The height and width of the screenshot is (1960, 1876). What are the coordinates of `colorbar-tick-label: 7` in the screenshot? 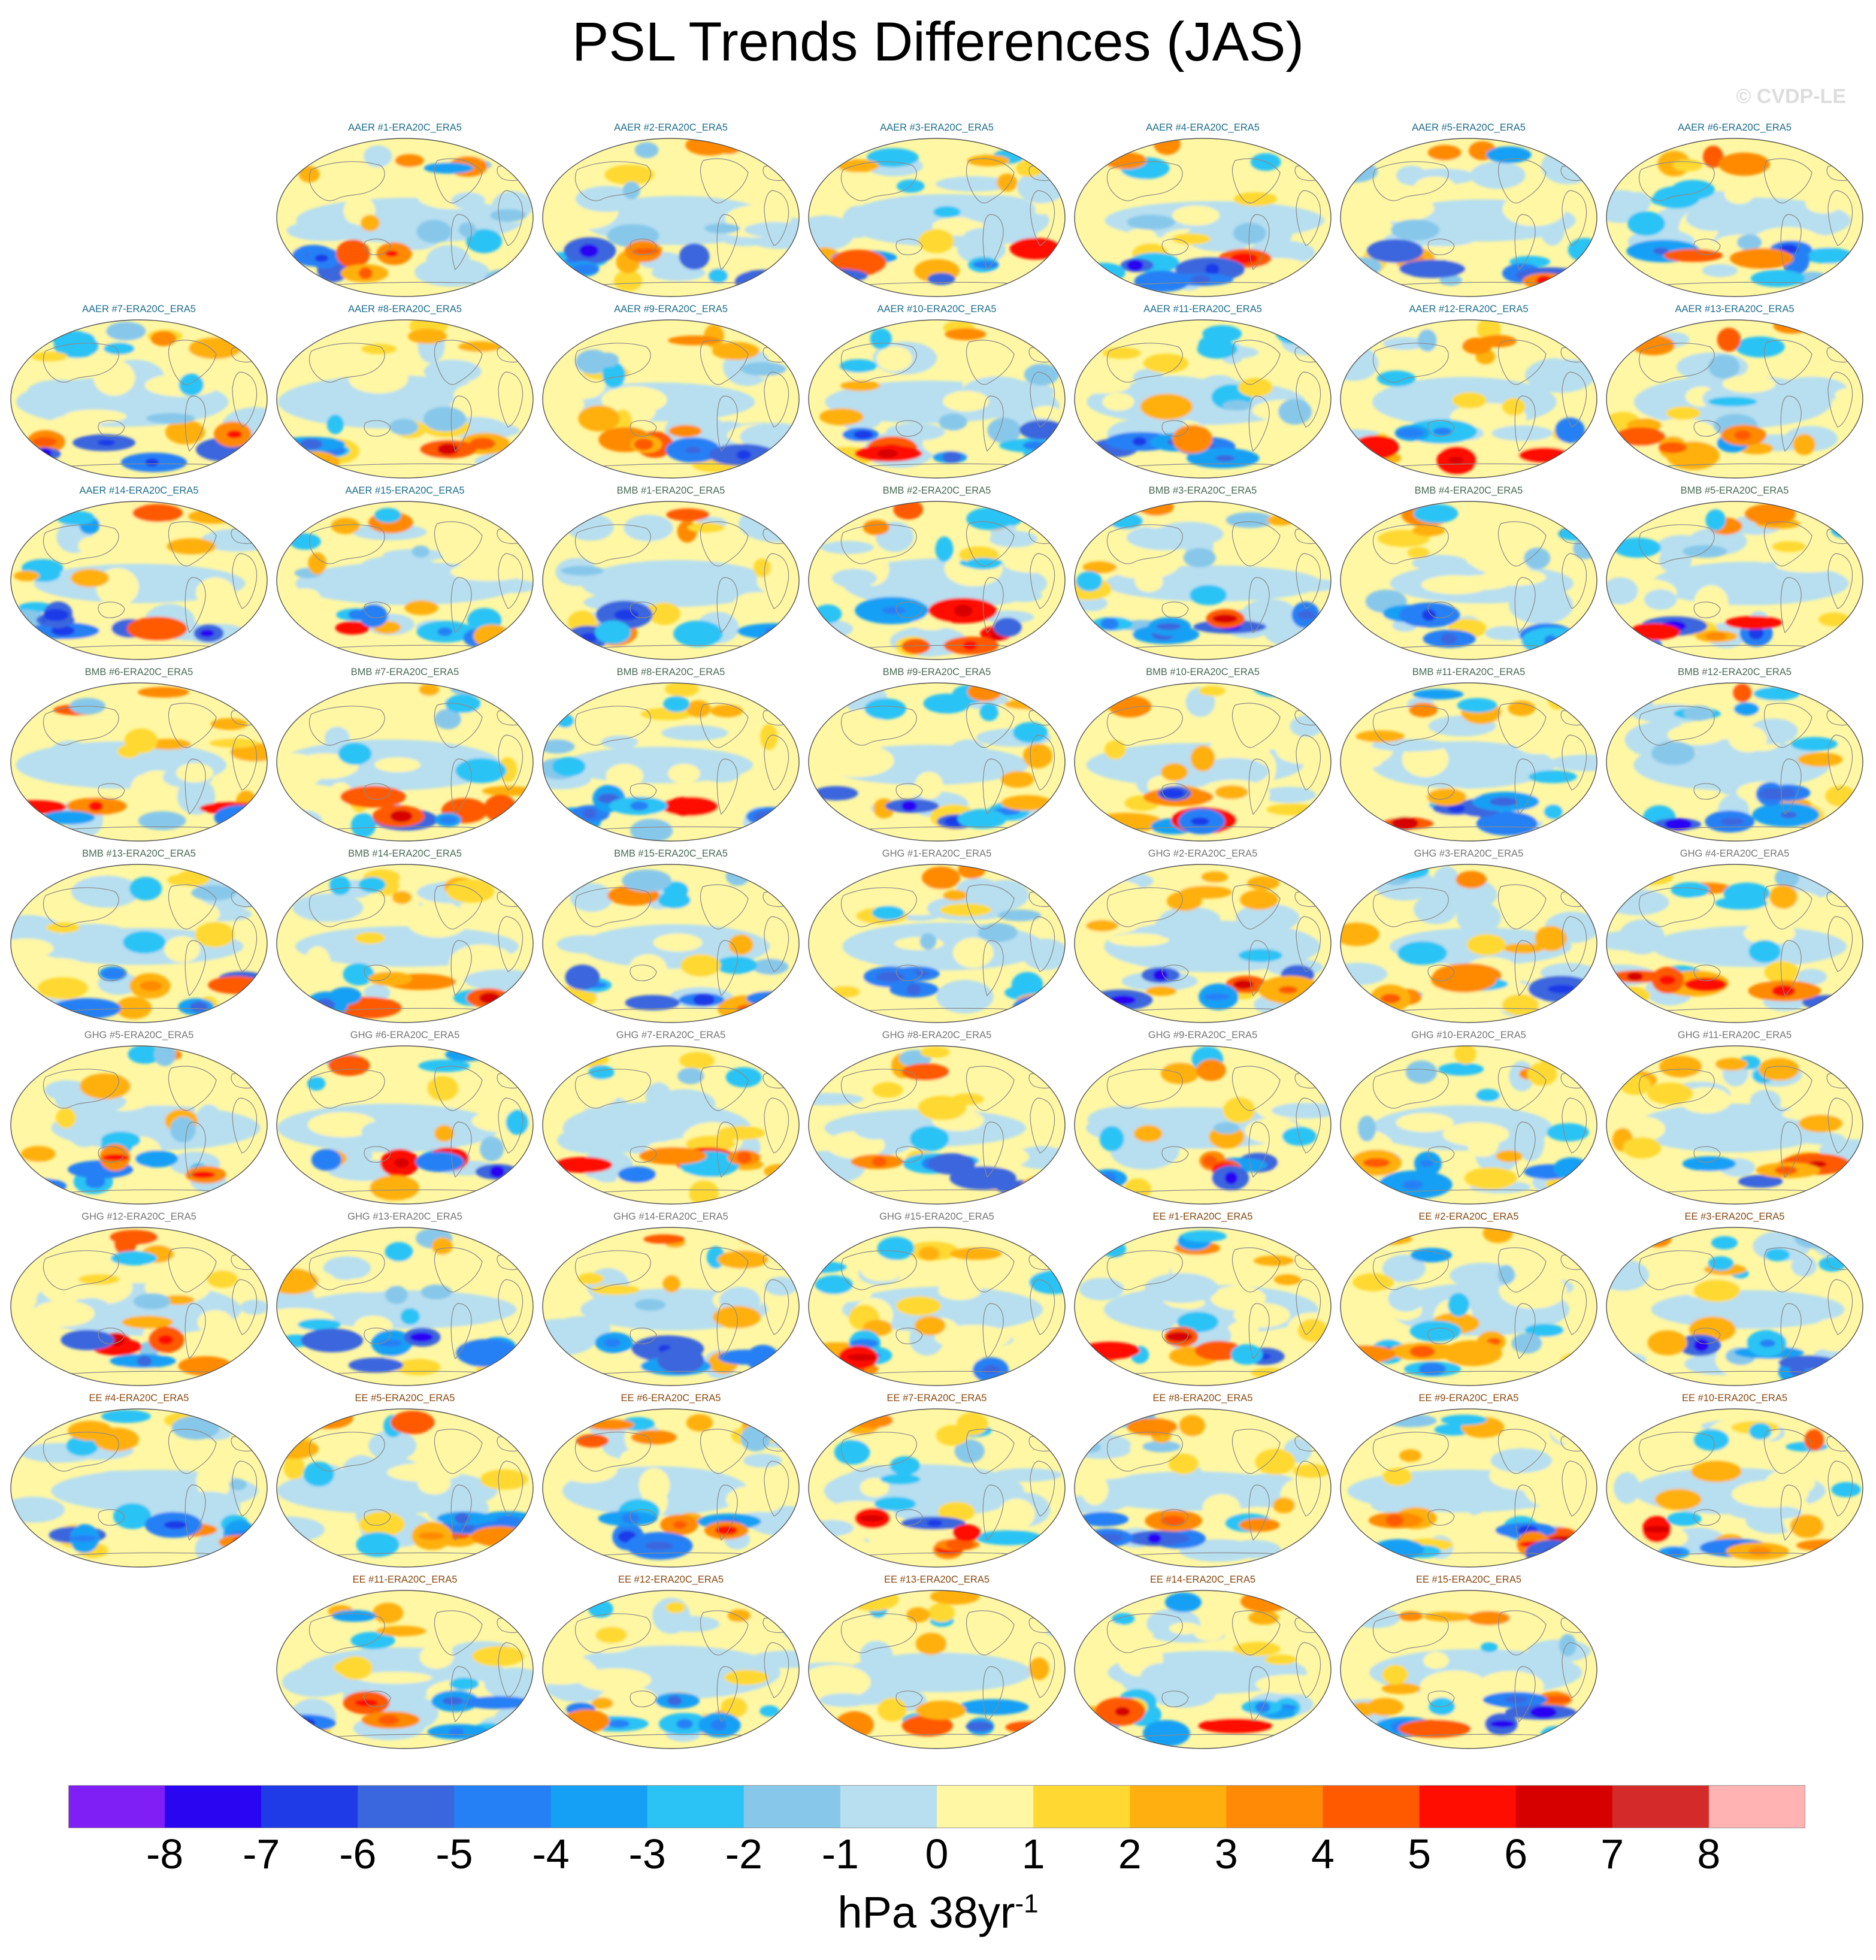 It's located at (1612, 1854).